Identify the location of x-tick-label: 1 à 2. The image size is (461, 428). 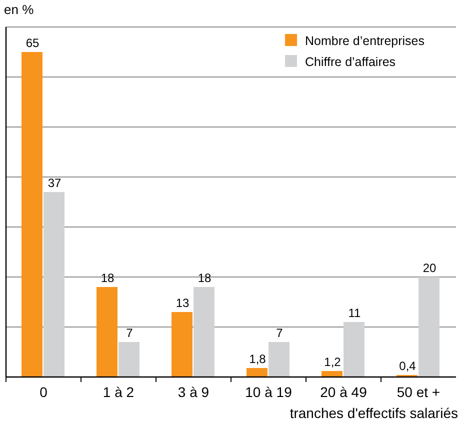
(118, 392).